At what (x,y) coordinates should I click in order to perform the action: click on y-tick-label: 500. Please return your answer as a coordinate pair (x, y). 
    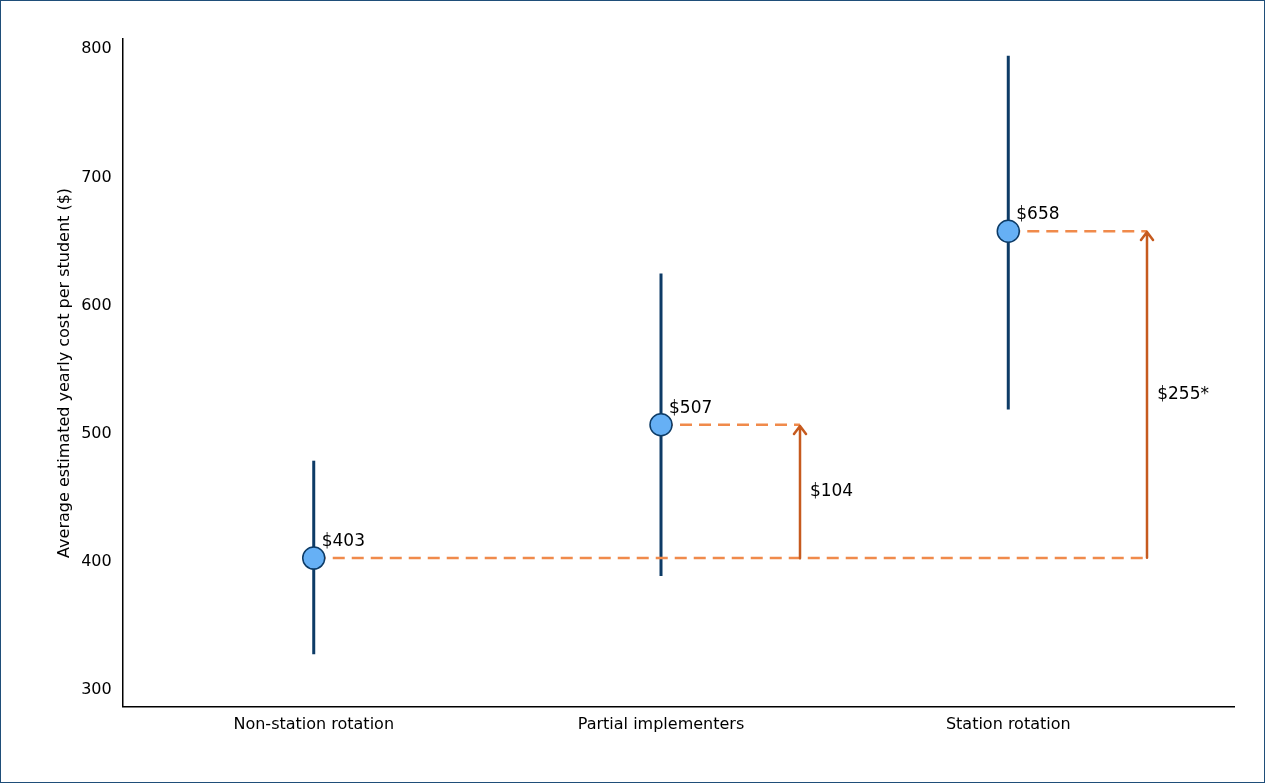
    Looking at the image, I should click on (96, 432).